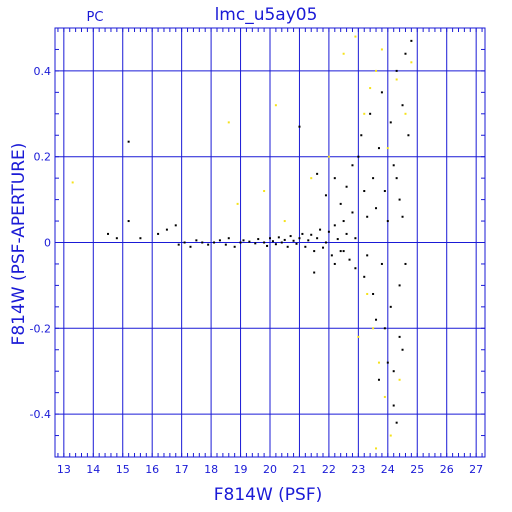 This screenshot has width=512, height=512. What do you see at coordinates (417, 469) in the screenshot?
I see `x-tick-label: 25` at bounding box center [417, 469].